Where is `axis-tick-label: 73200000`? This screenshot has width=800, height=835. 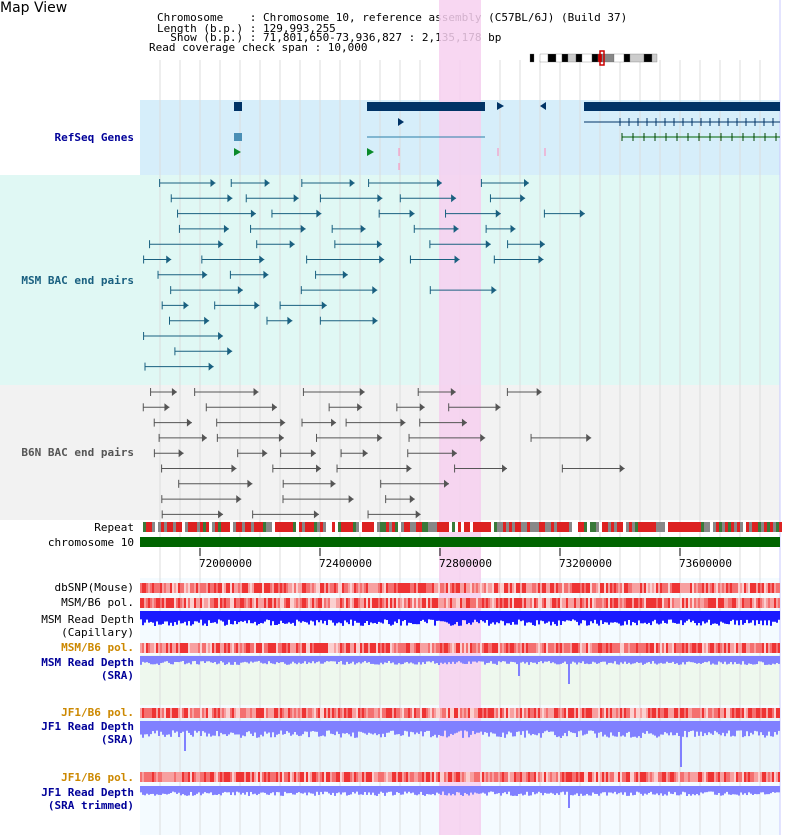 axis-tick-label: 73200000 is located at coordinates (585, 563).